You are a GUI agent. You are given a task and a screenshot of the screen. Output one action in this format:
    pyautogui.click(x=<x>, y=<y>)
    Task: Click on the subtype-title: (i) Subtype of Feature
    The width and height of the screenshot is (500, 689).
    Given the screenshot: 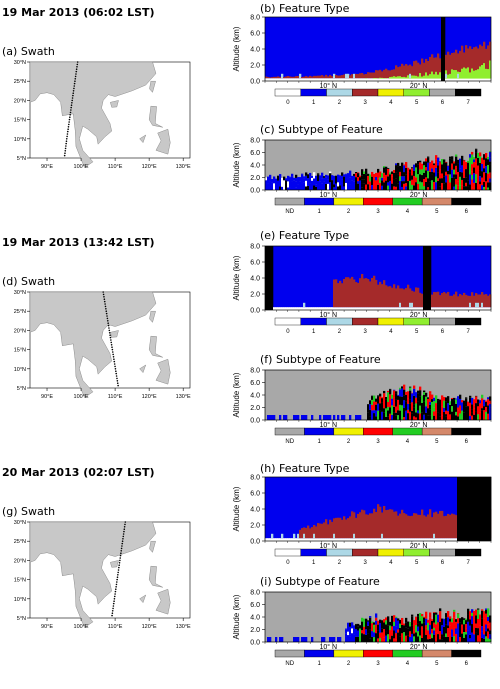 What is the action you would take?
    pyautogui.click(x=320, y=581)
    